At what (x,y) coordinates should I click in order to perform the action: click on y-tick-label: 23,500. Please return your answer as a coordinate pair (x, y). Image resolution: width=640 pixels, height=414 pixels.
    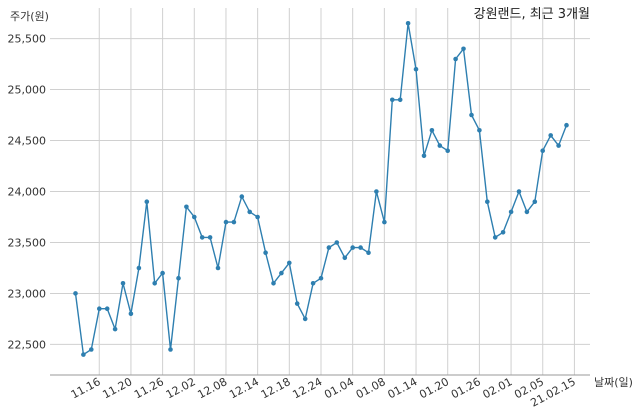
    Looking at the image, I should click on (27, 242).